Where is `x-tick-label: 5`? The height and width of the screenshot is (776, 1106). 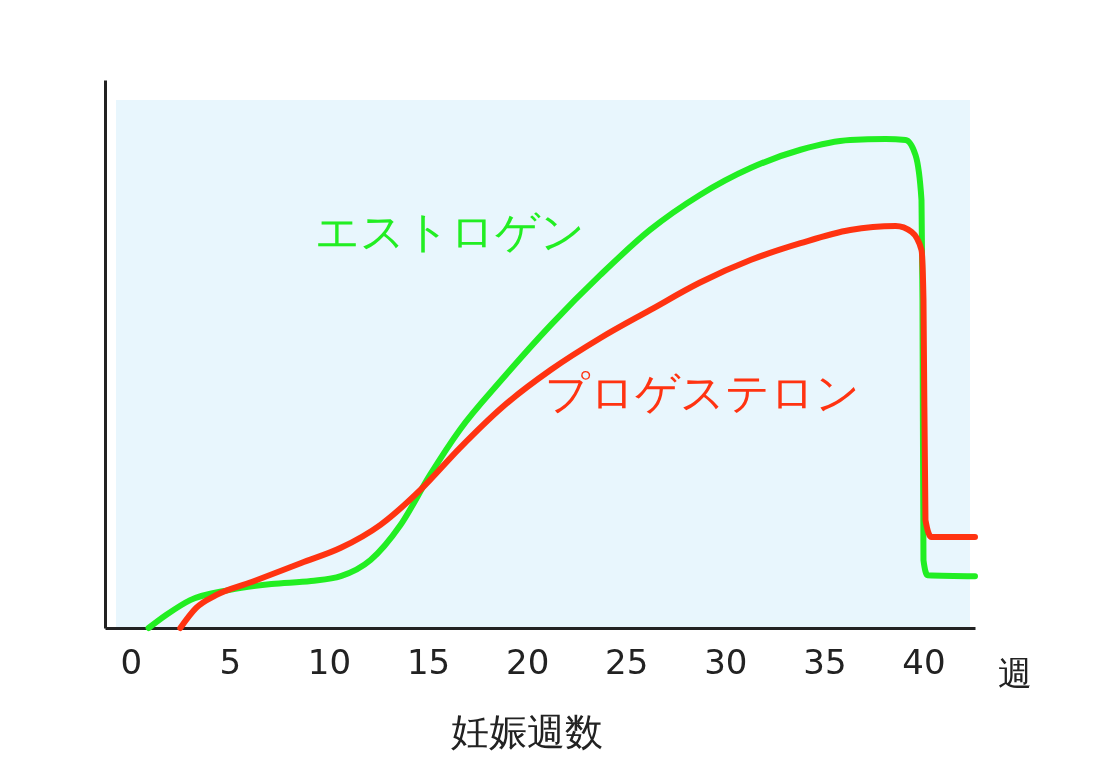
x-tick-label: 5 is located at coordinates (230, 662).